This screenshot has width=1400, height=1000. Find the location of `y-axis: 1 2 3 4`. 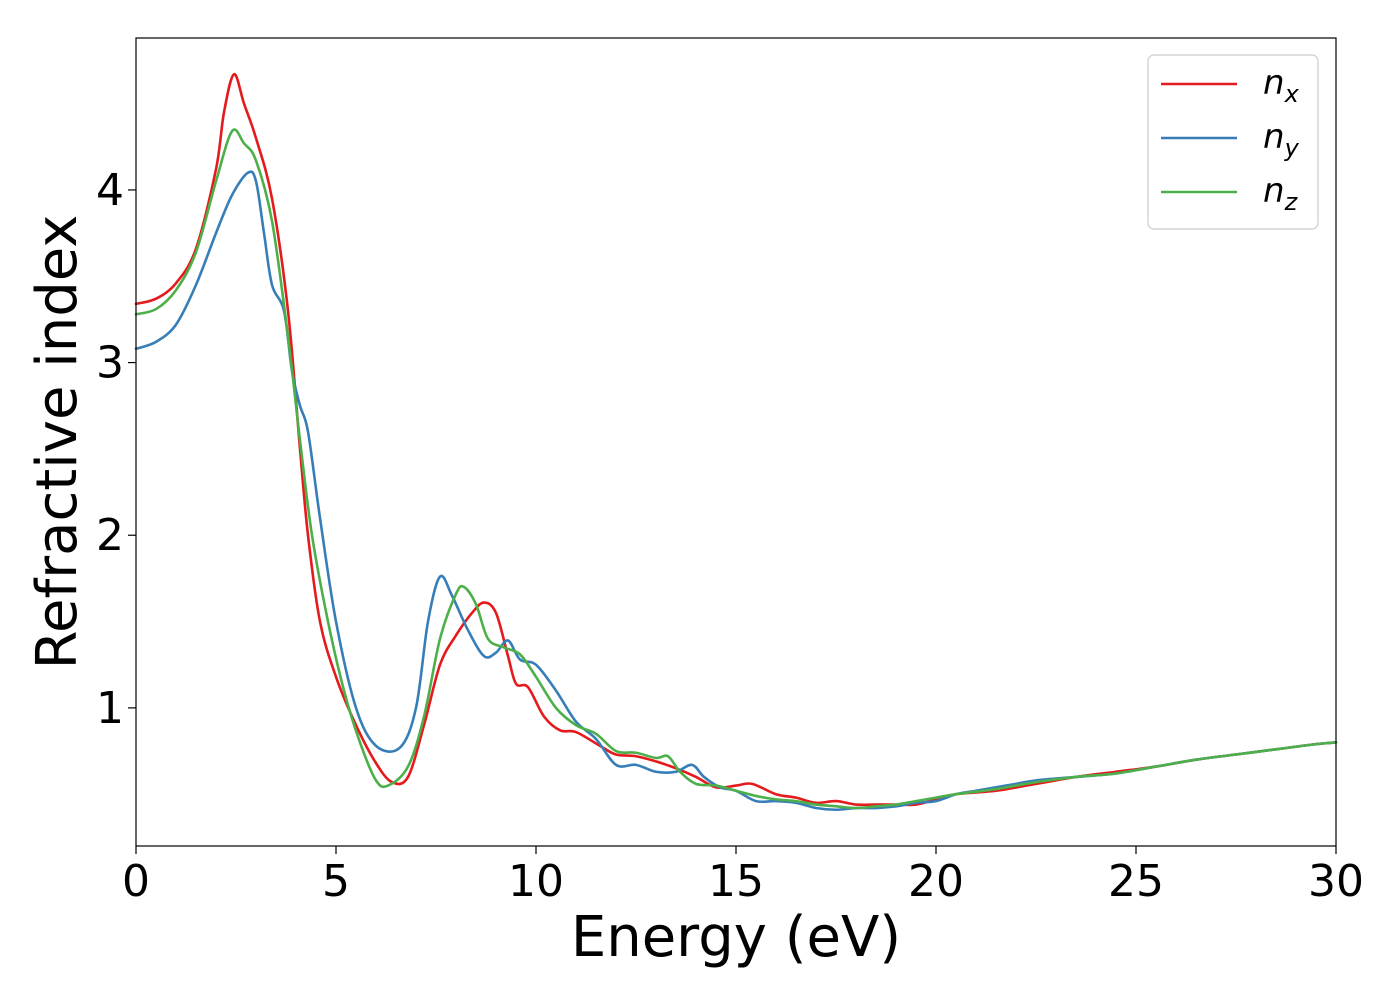

y-axis: 1 2 3 4 is located at coordinates (116, 449).